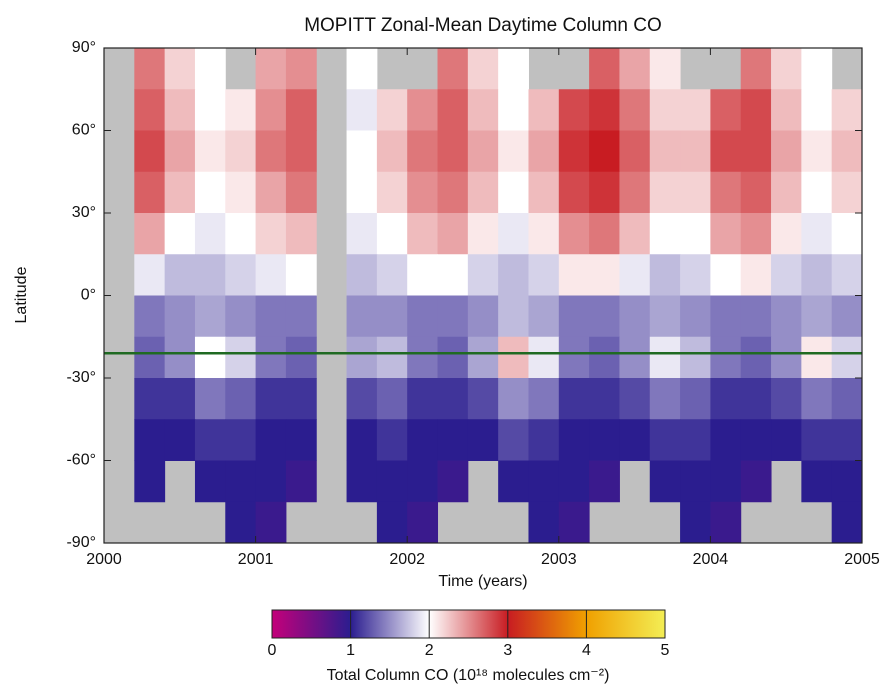 The height and width of the screenshot is (693, 885). What do you see at coordinates (483, 25) in the screenshot?
I see `chart-title: MOPITT Zonal-Mean Daytime Column CO` at bounding box center [483, 25].